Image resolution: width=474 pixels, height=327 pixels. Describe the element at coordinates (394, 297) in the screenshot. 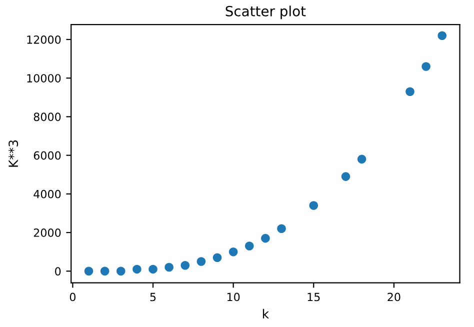

I see `x-tick-label: 20` at that location.